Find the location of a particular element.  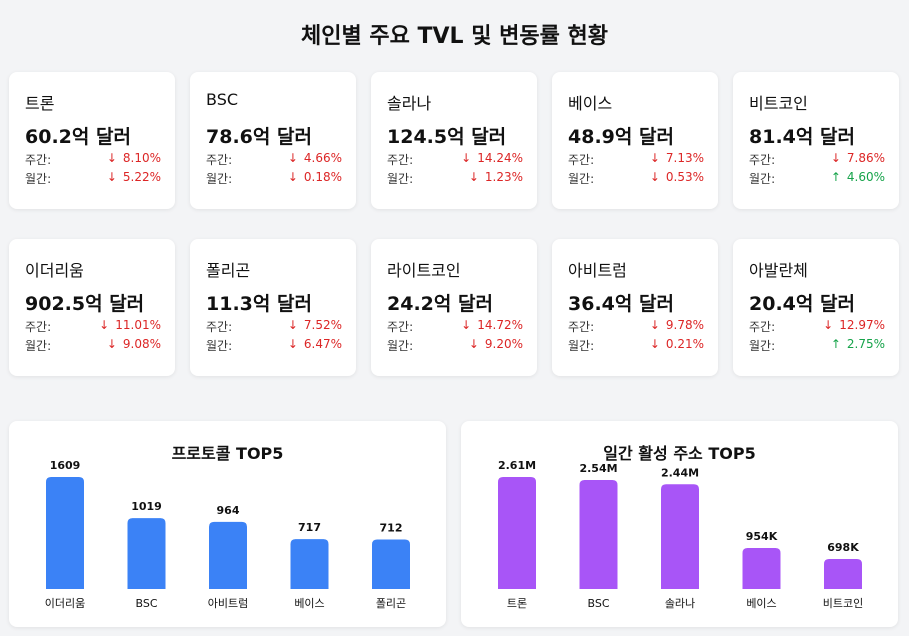

monthly-change: ↓ 0.21% is located at coordinates (677, 345).